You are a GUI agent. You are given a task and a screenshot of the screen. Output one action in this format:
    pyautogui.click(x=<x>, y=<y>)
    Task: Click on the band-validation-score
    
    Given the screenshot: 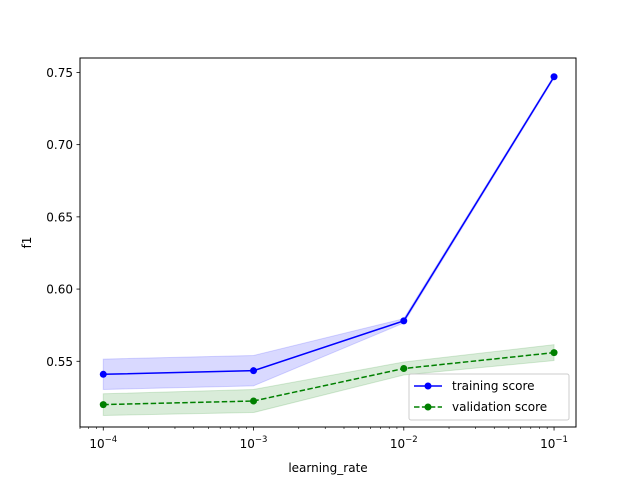 What is the action you would take?
    pyautogui.click(x=328, y=380)
    